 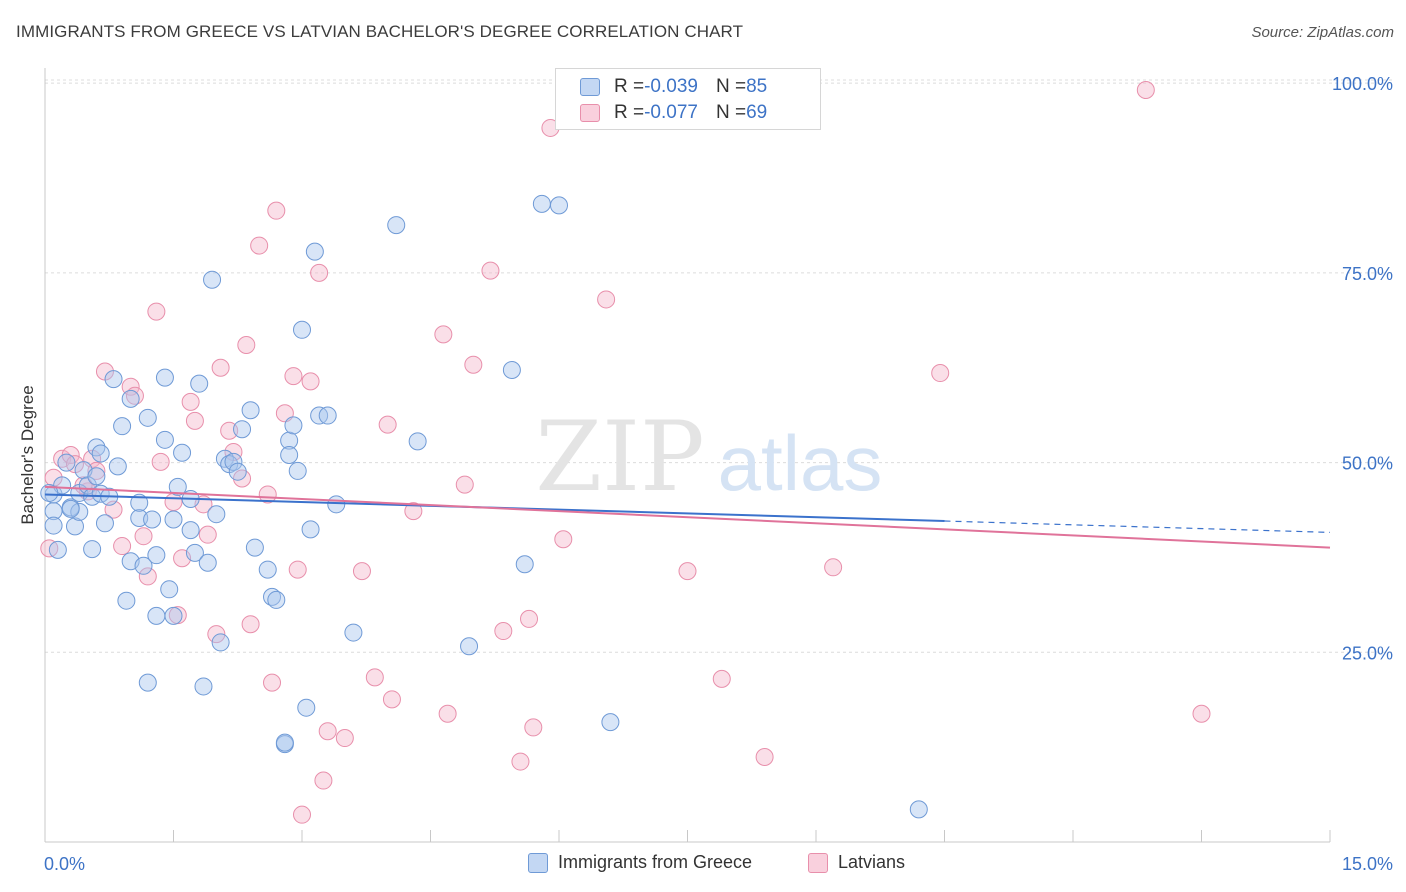 I want to click on y-axis-label: Bachelor's Degree, so click(x=27, y=455).